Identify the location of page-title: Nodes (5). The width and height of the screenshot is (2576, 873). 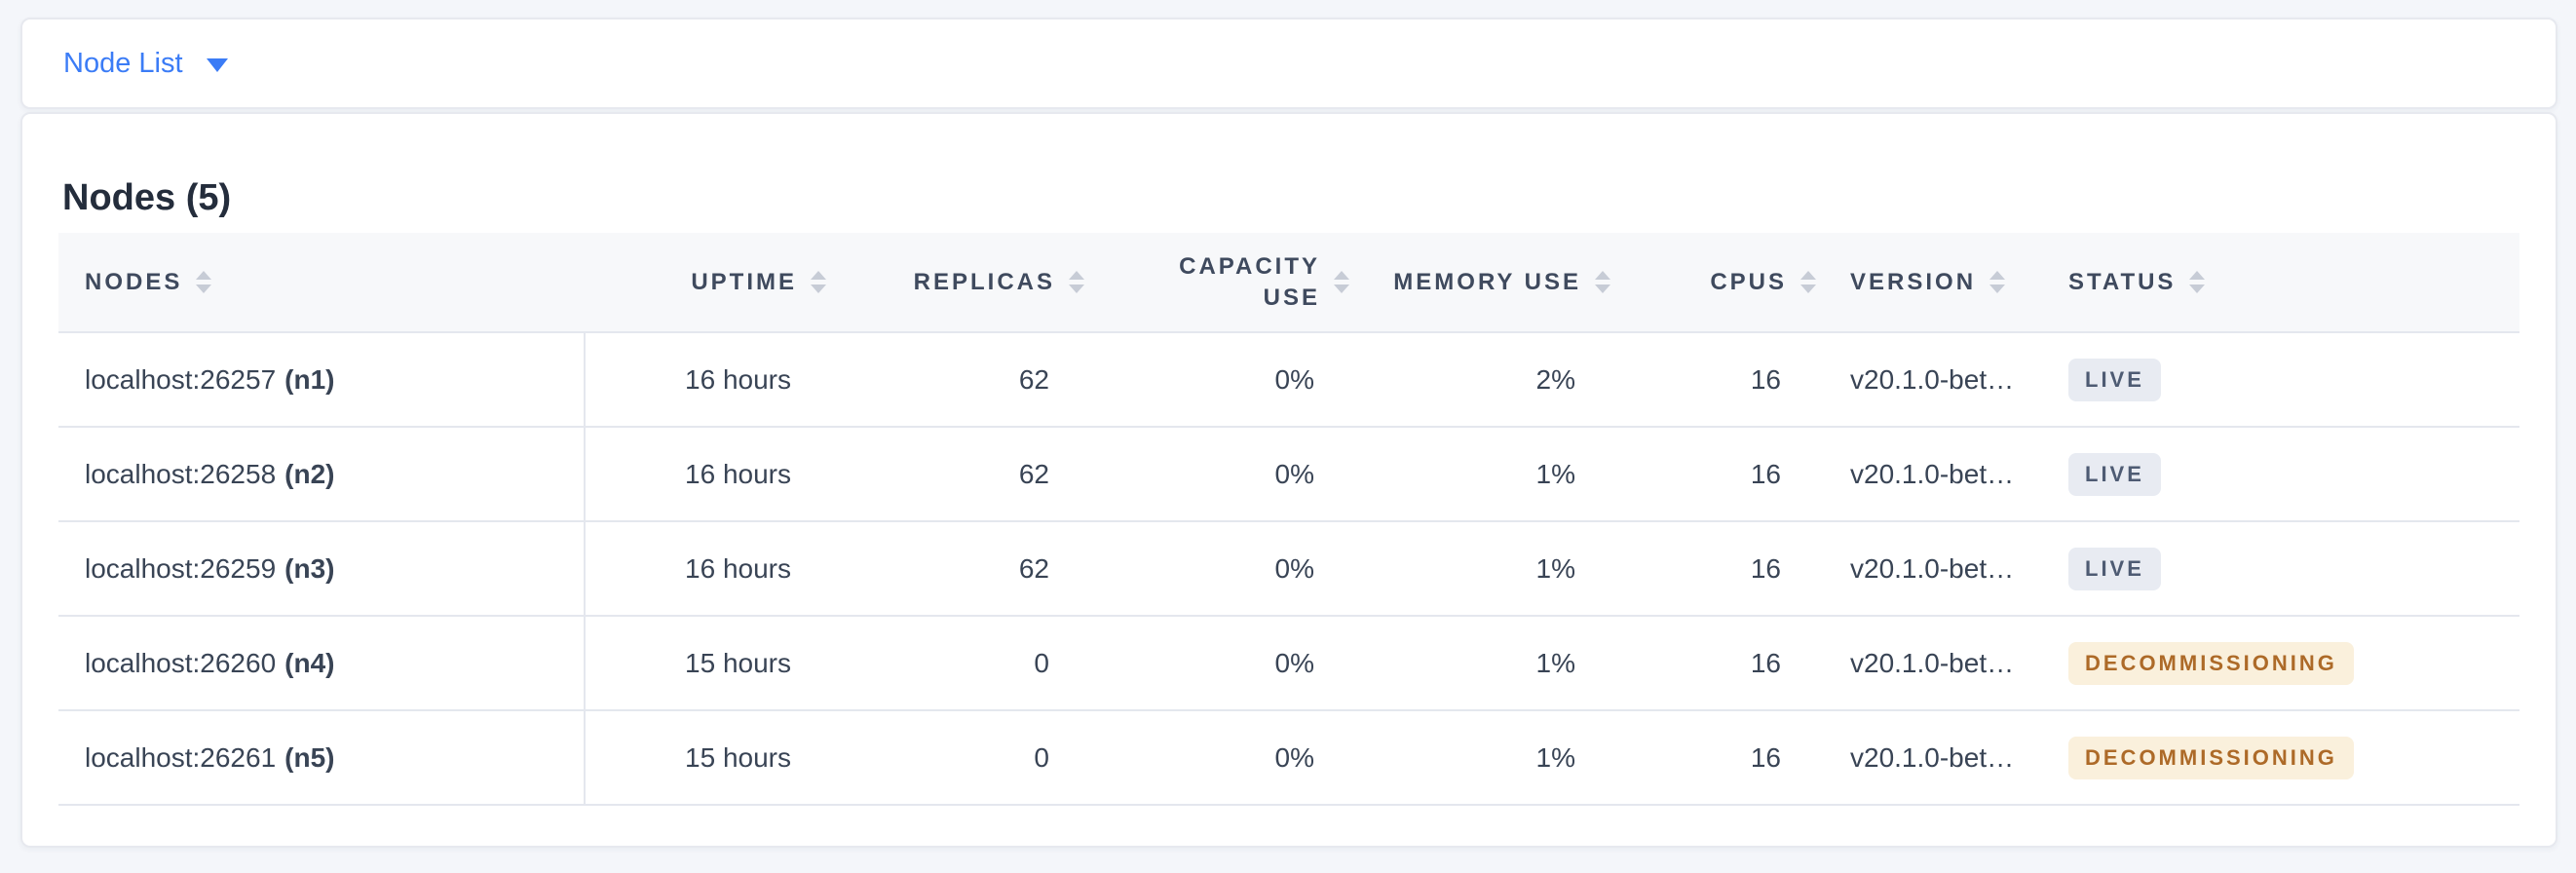
(147, 197).